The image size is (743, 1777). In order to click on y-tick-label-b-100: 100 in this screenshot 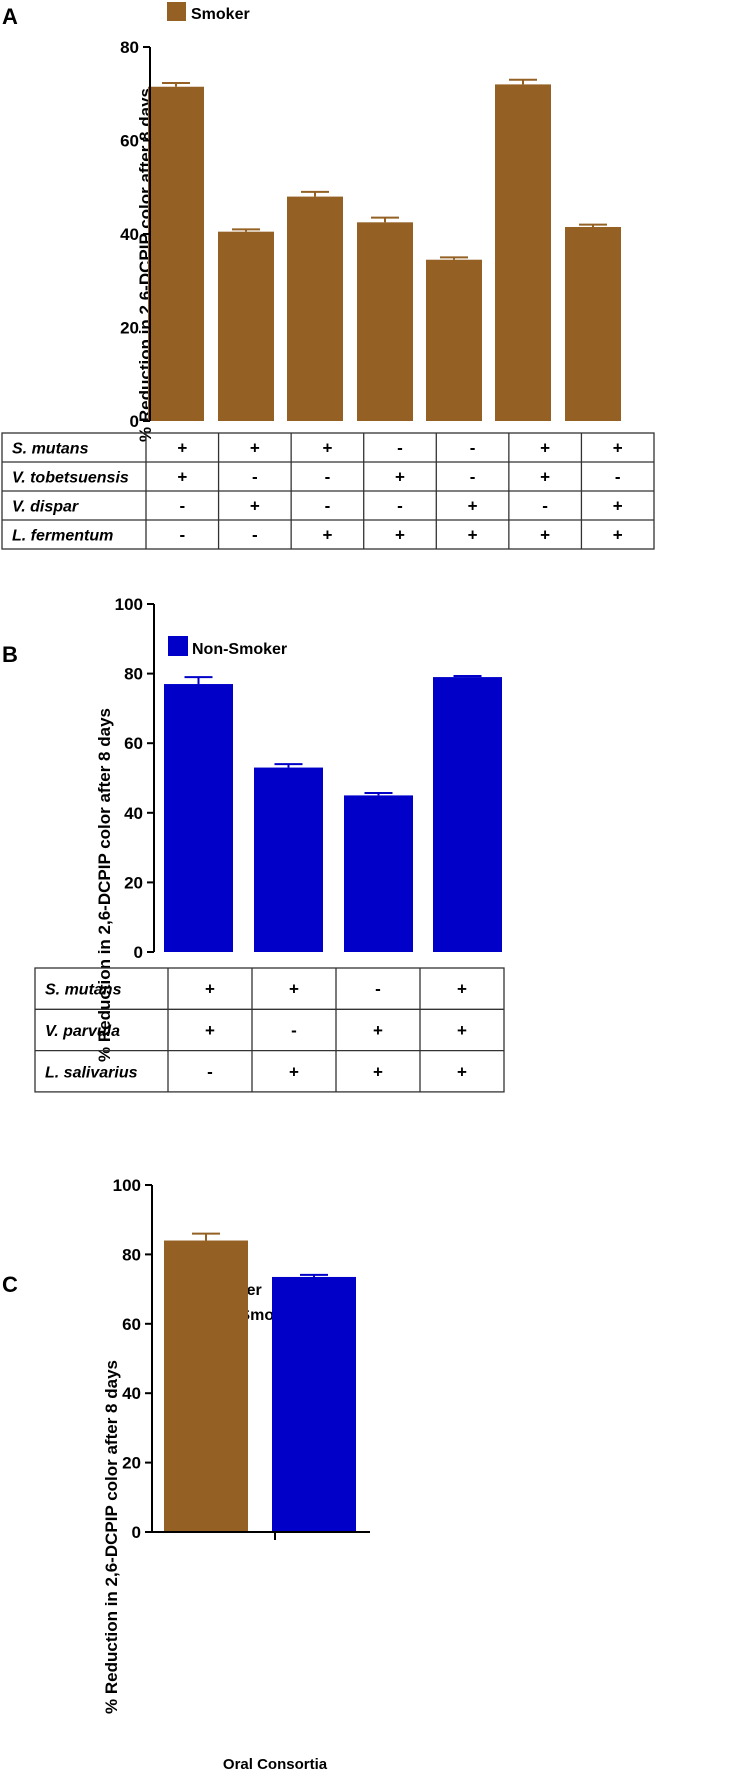, I will do `click(129, 604)`.